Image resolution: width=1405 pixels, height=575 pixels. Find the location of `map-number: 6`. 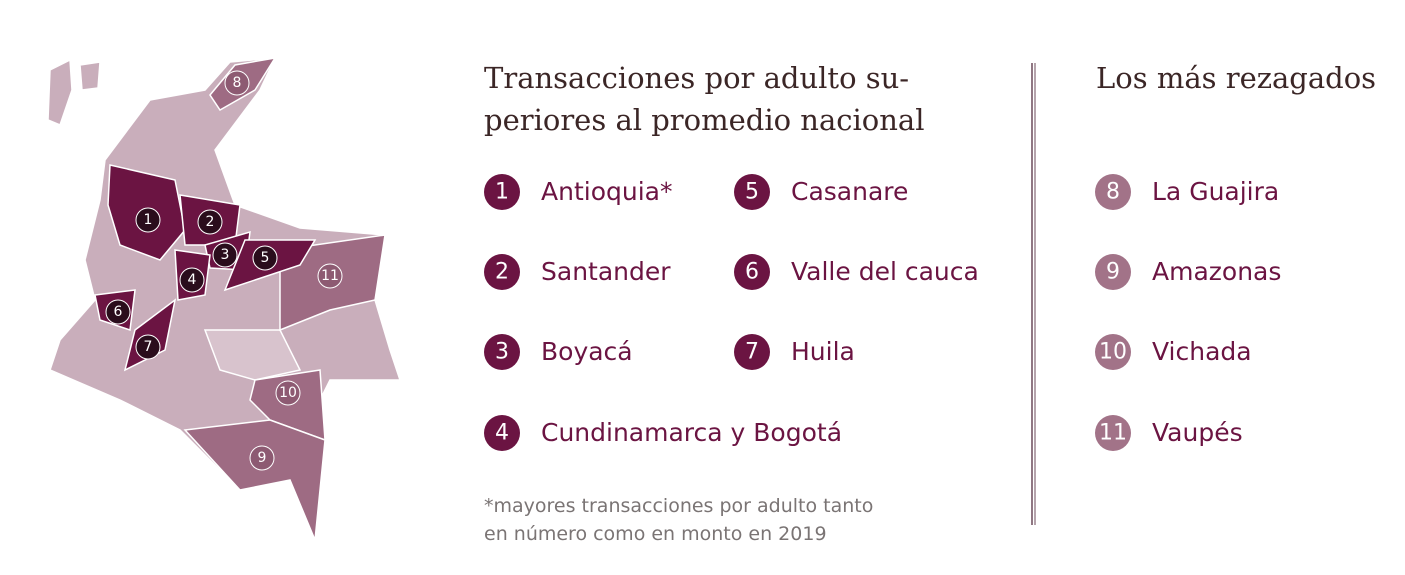

map-number: 6 is located at coordinates (118, 312).